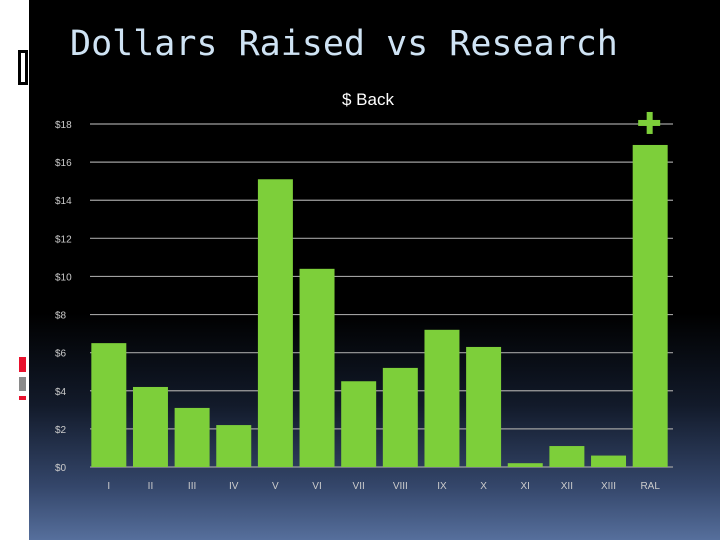 Image resolution: width=720 pixels, height=540 pixels. Describe the element at coordinates (61, 430) in the screenshot. I see `y-tick-label: $2` at that location.